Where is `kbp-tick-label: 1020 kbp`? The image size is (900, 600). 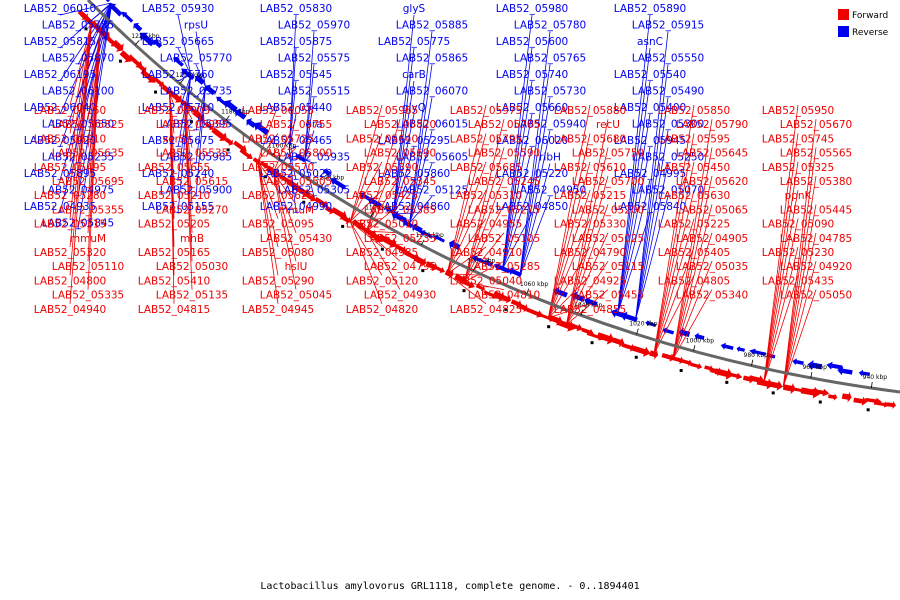 kbp-tick-label: 1020 kbp is located at coordinates (643, 324).